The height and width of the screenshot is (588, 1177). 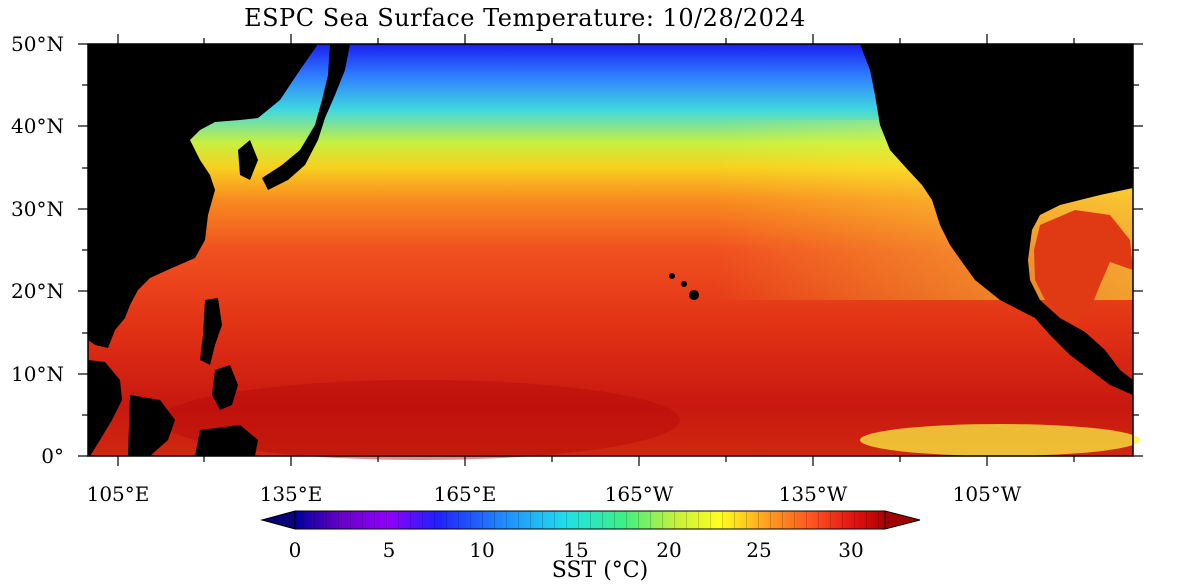 What do you see at coordinates (219, 354) in the screenshot?
I see `land-philippines` at bounding box center [219, 354].